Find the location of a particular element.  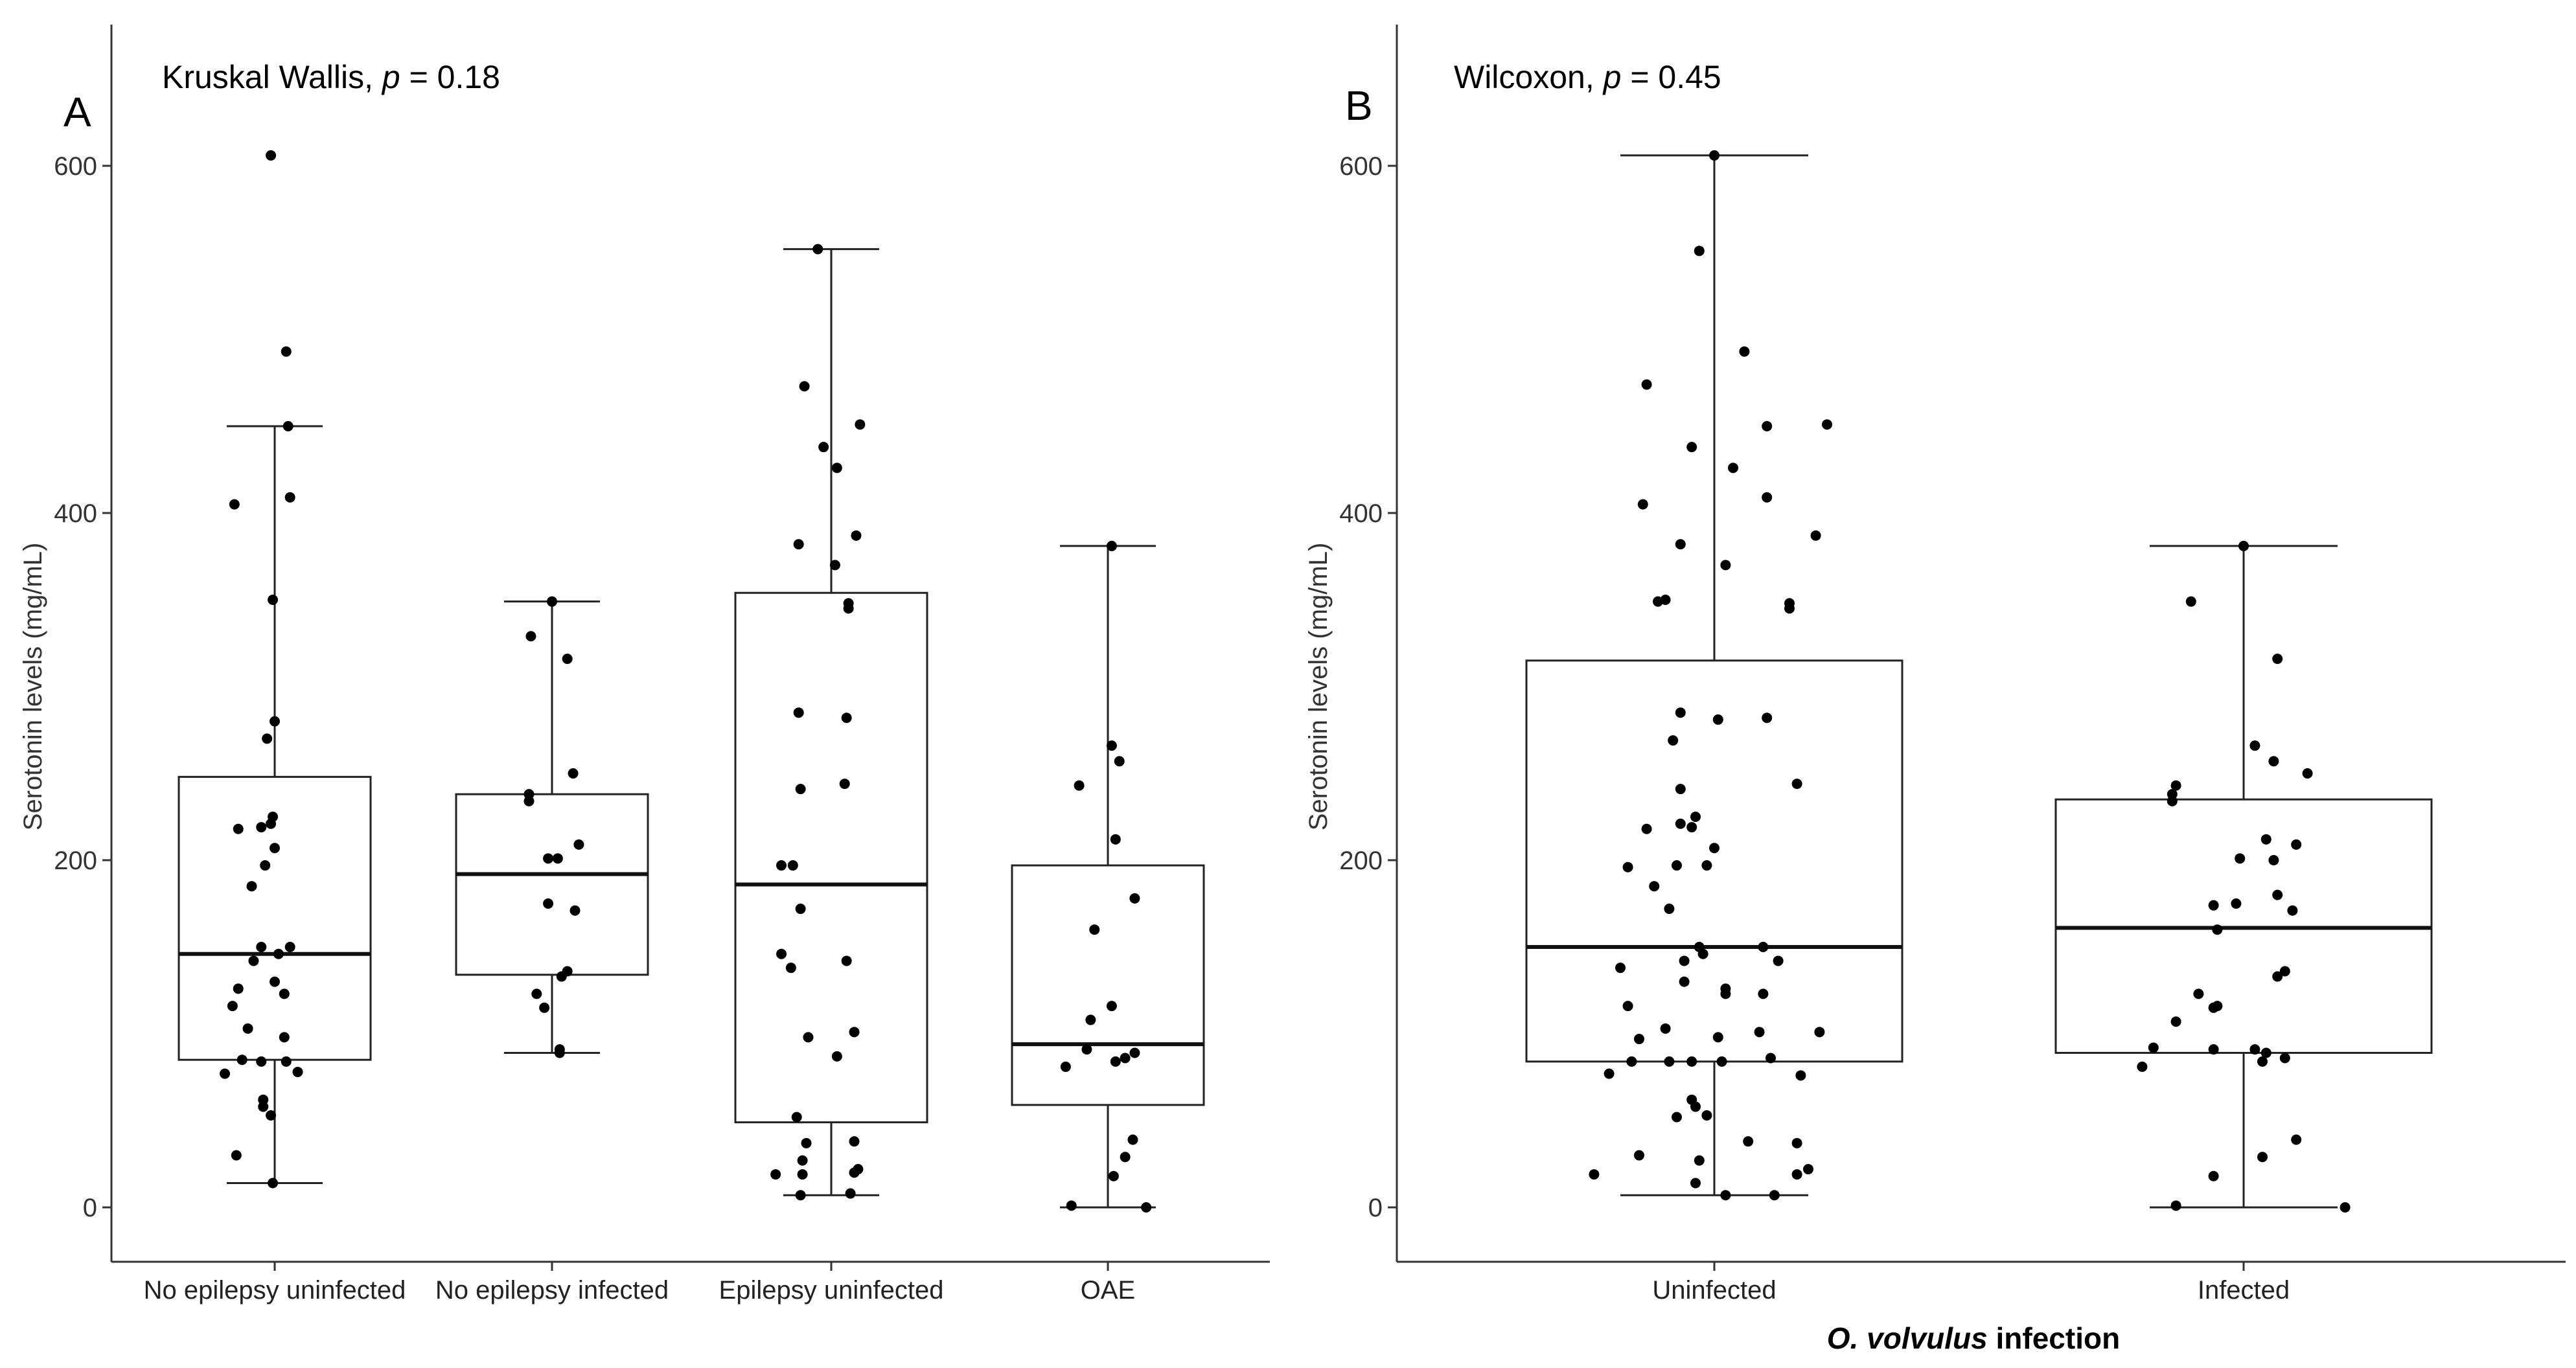

panel-a-y-tick-label-0: 0 is located at coordinates (90, 1208).